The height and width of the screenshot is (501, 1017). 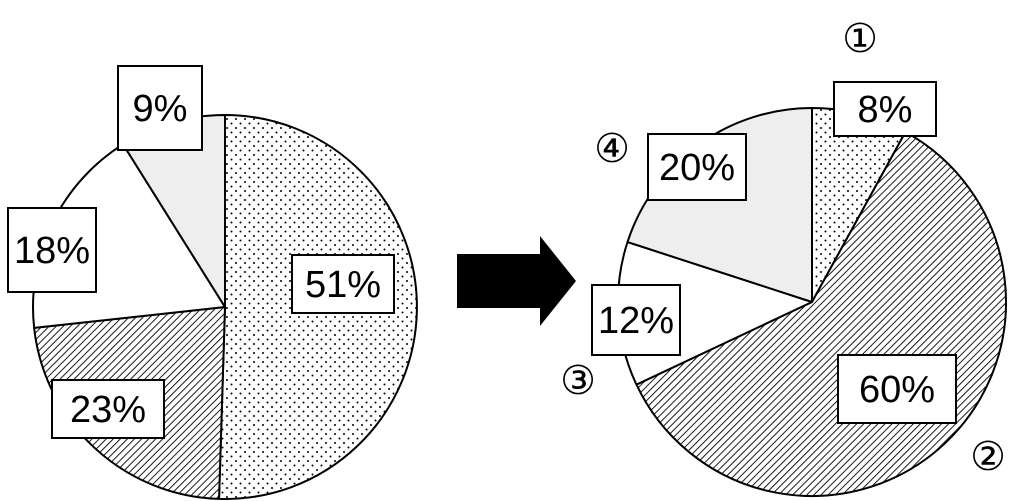 I want to click on pie-1-slice-4-label: 9%, so click(x=160, y=108).